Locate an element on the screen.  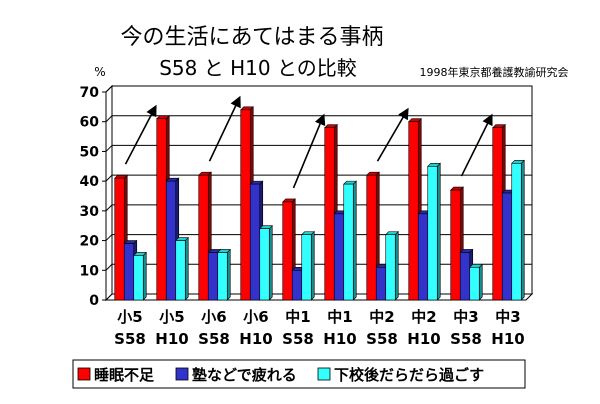
legend-box is located at coordinates (299, 374).